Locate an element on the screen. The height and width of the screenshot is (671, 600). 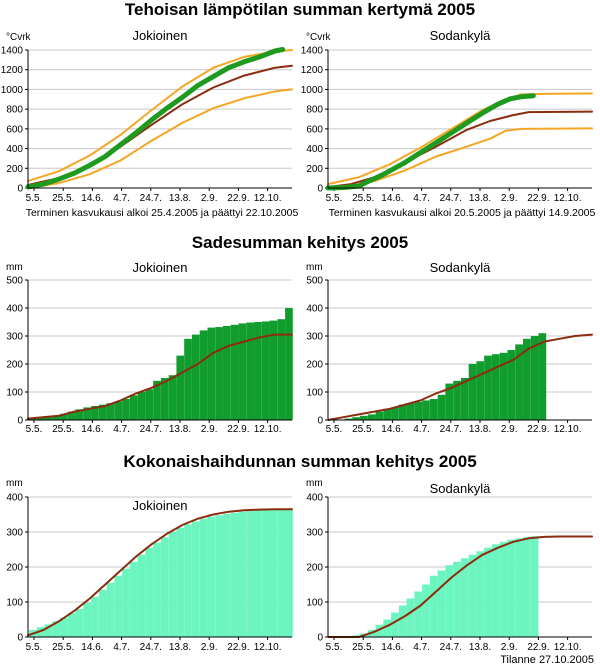
y-tick-label: 100 is located at coordinates (14, 393).